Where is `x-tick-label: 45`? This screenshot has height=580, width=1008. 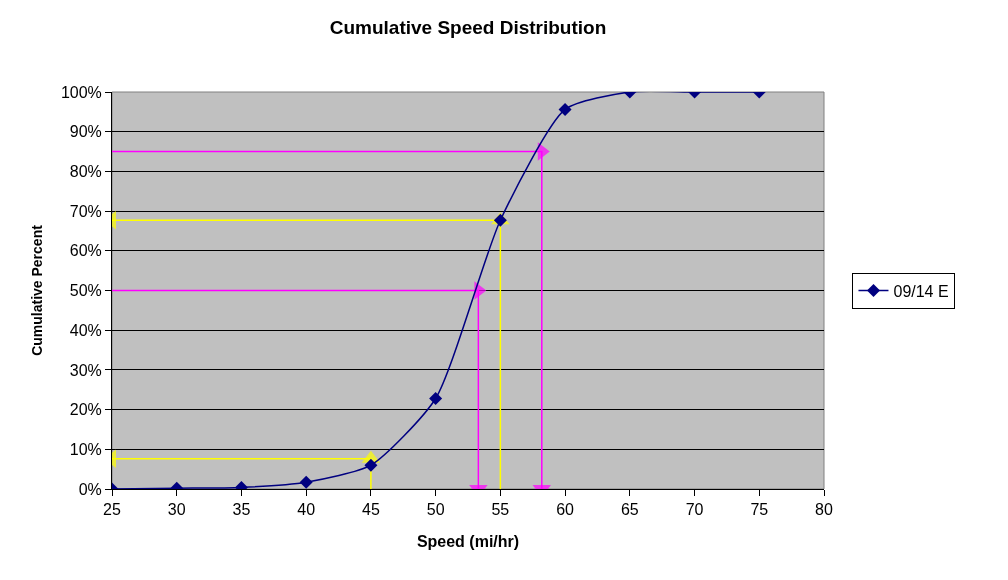
x-tick-label: 45 is located at coordinates (371, 510).